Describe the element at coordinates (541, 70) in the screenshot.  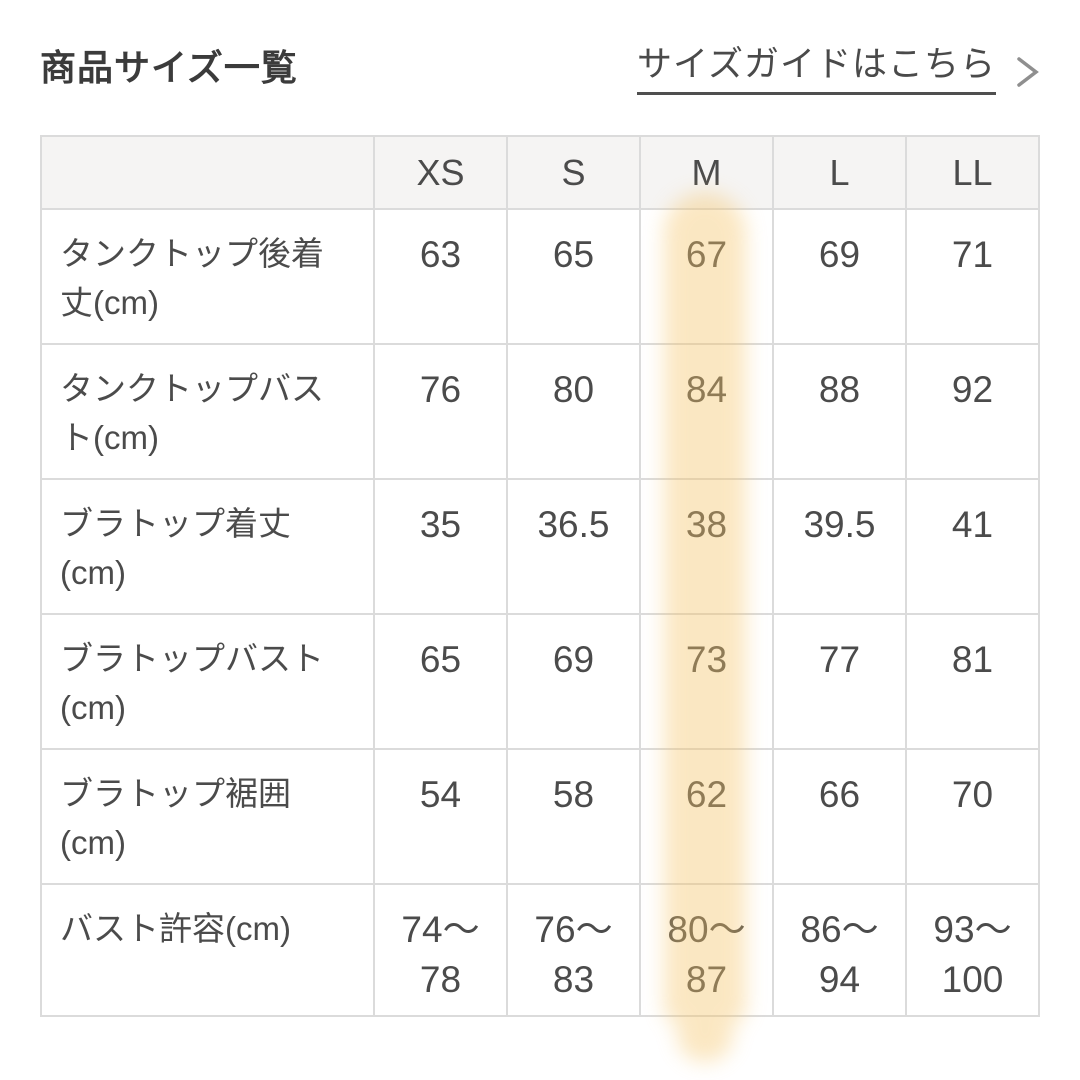
I see `page-header: 商品サイズ一覧 サイズガイドはこちら` at that location.